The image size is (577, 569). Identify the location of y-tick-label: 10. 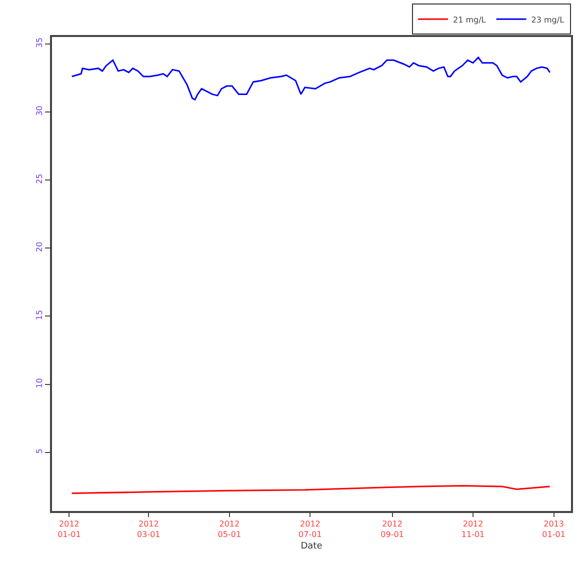
(39, 383).